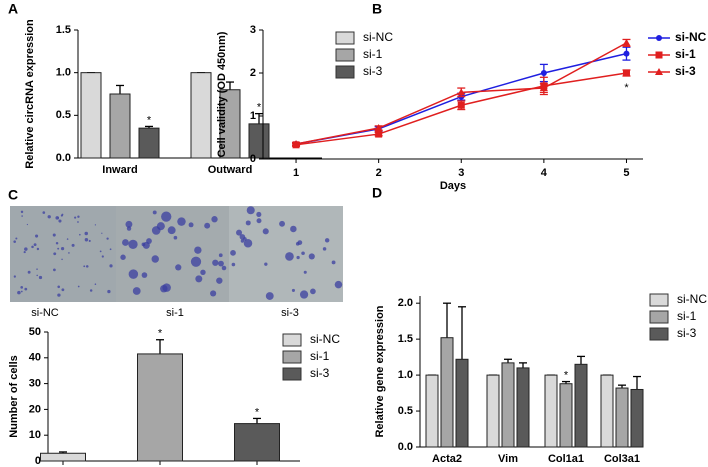 The image size is (708, 467). I want to click on x-tick-label: Col3a1, so click(622, 459).